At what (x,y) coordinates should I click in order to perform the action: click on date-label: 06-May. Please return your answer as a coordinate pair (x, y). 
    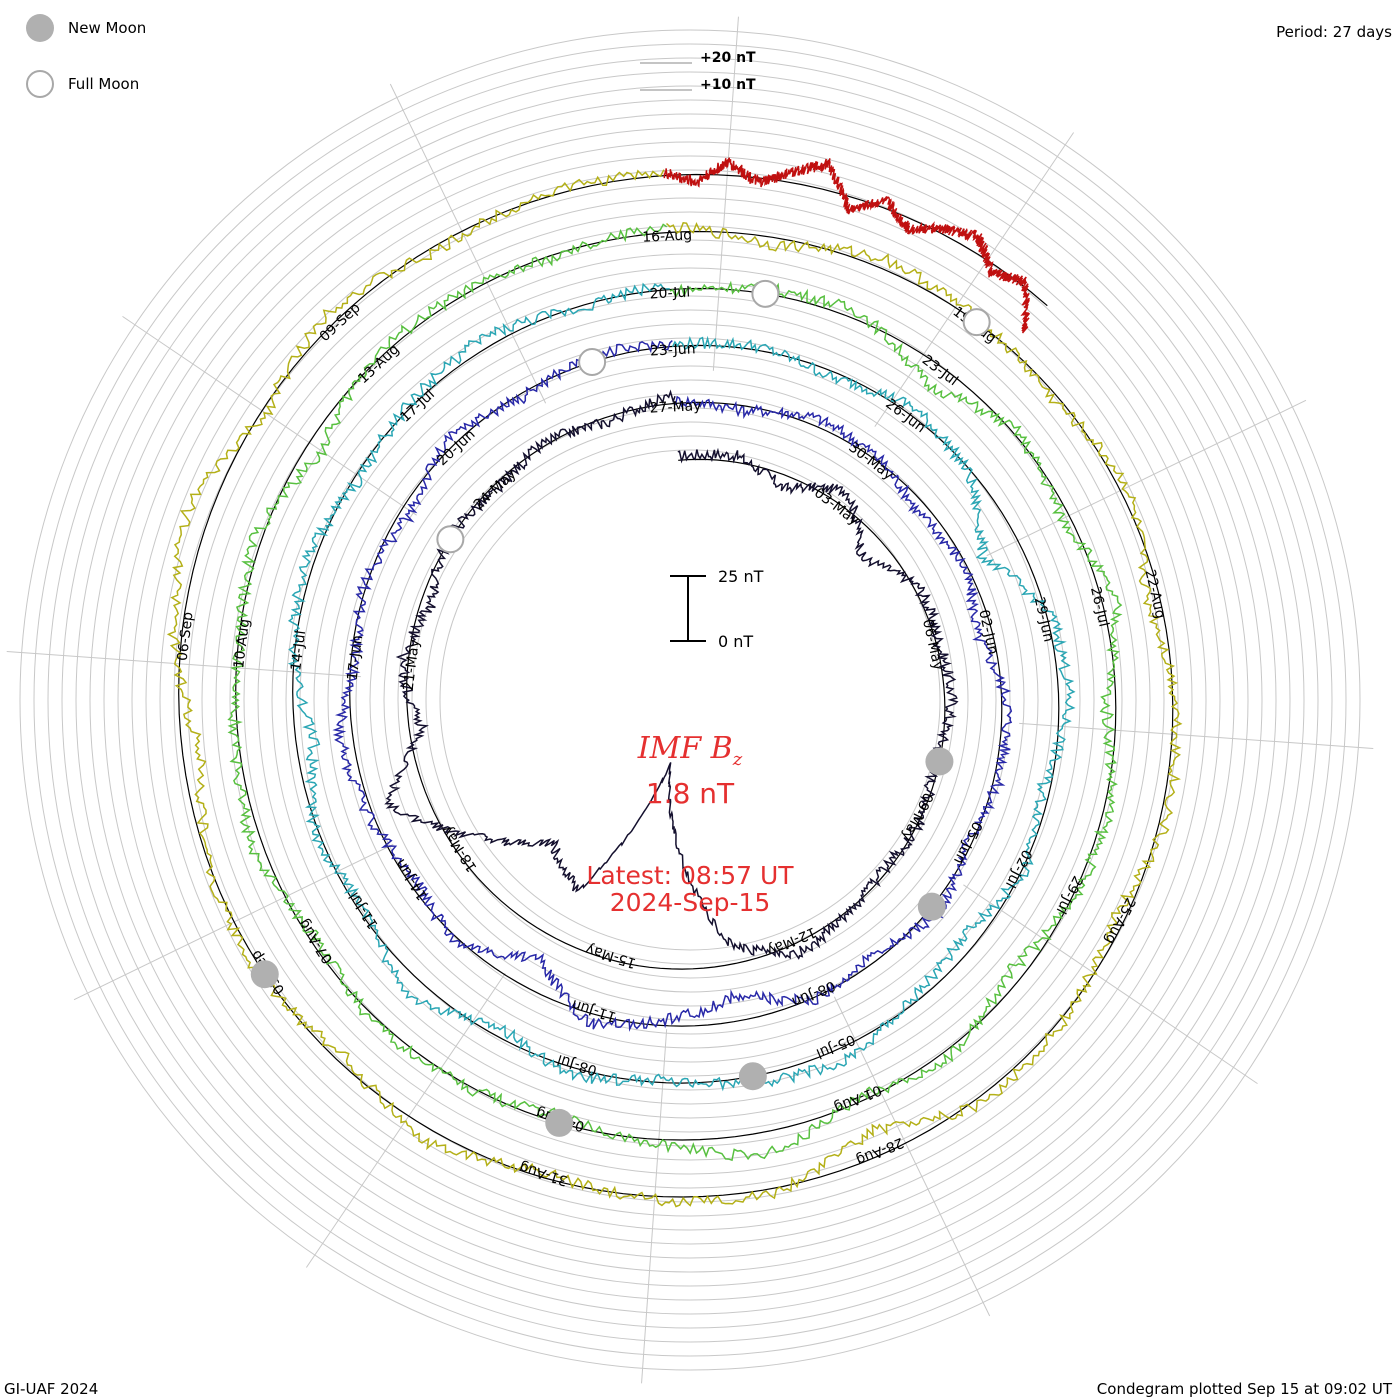
    Looking at the image, I should click on (932, 645).